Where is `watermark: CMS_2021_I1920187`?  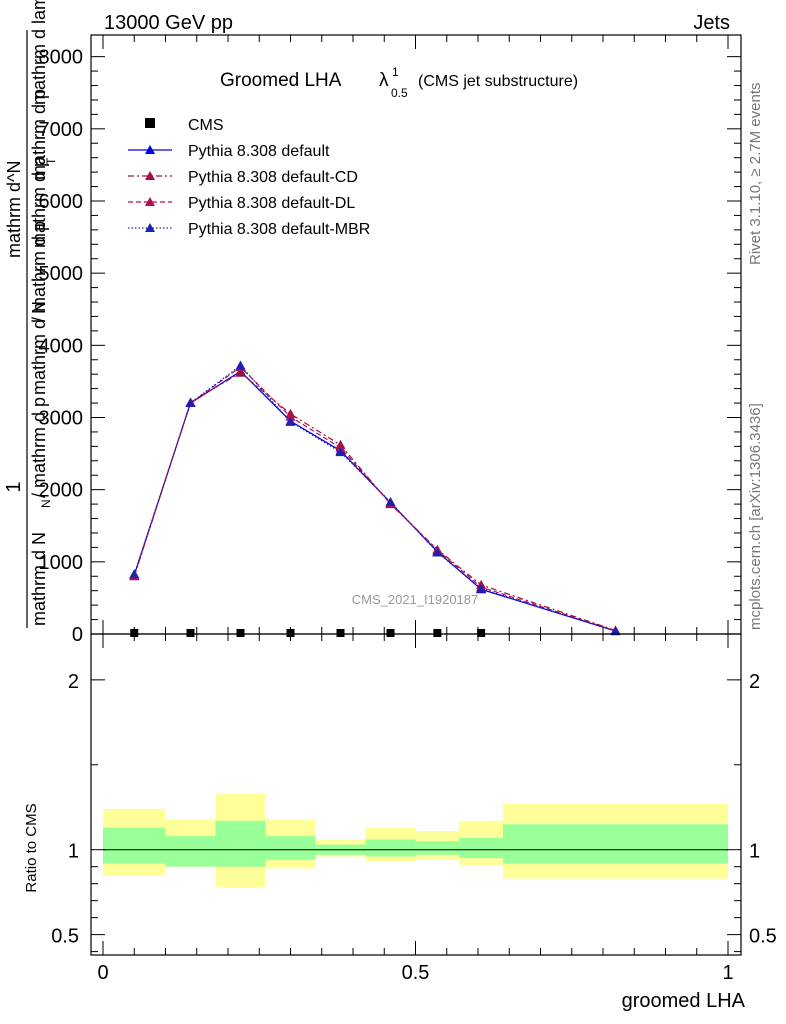
watermark: CMS_2021_I1920187 is located at coordinates (415, 599).